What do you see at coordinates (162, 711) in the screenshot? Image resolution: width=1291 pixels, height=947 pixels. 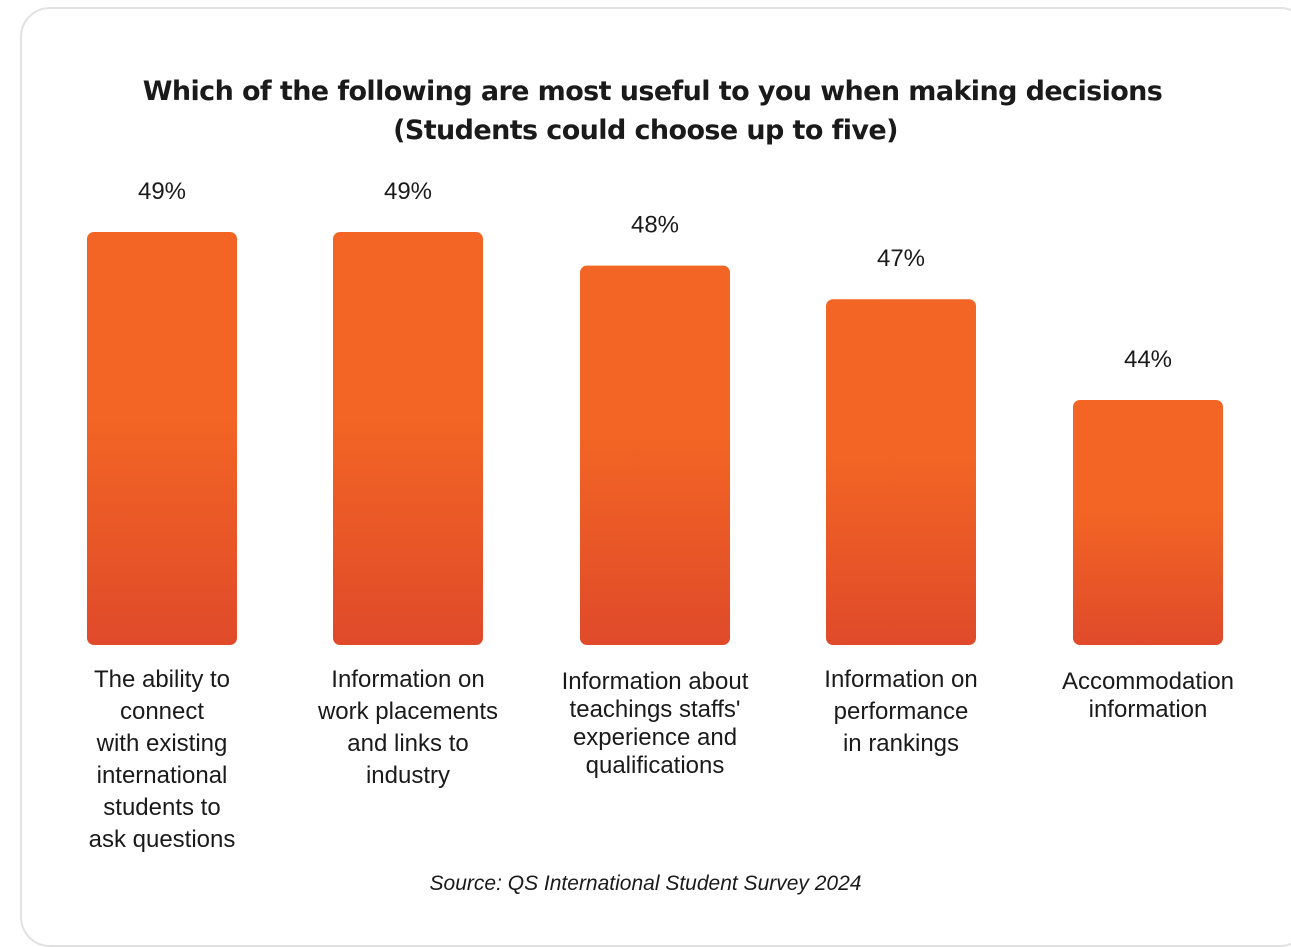 I see `category-label-line: connect` at bounding box center [162, 711].